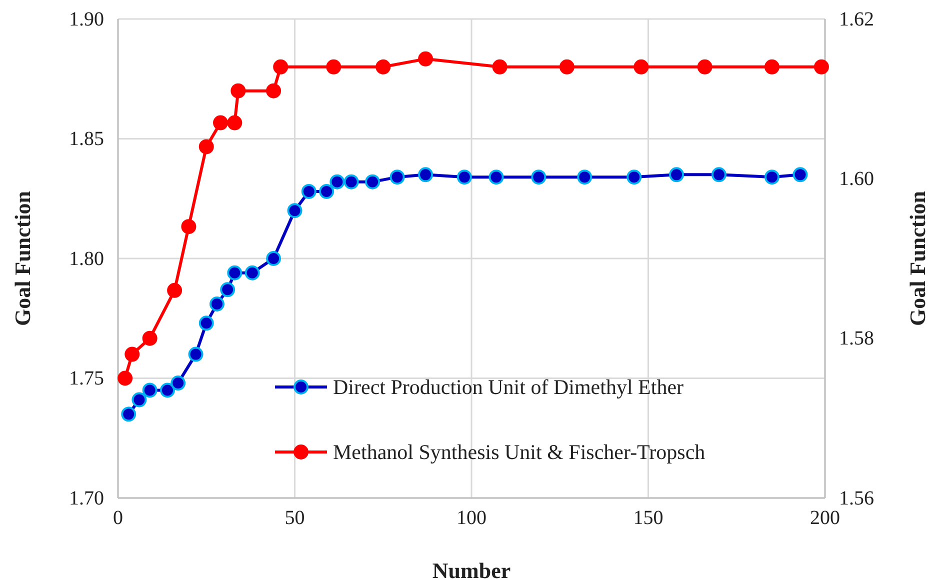  Describe the element at coordinates (294, 518) in the screenshot. I see `x-tick-label: 50` at that location.